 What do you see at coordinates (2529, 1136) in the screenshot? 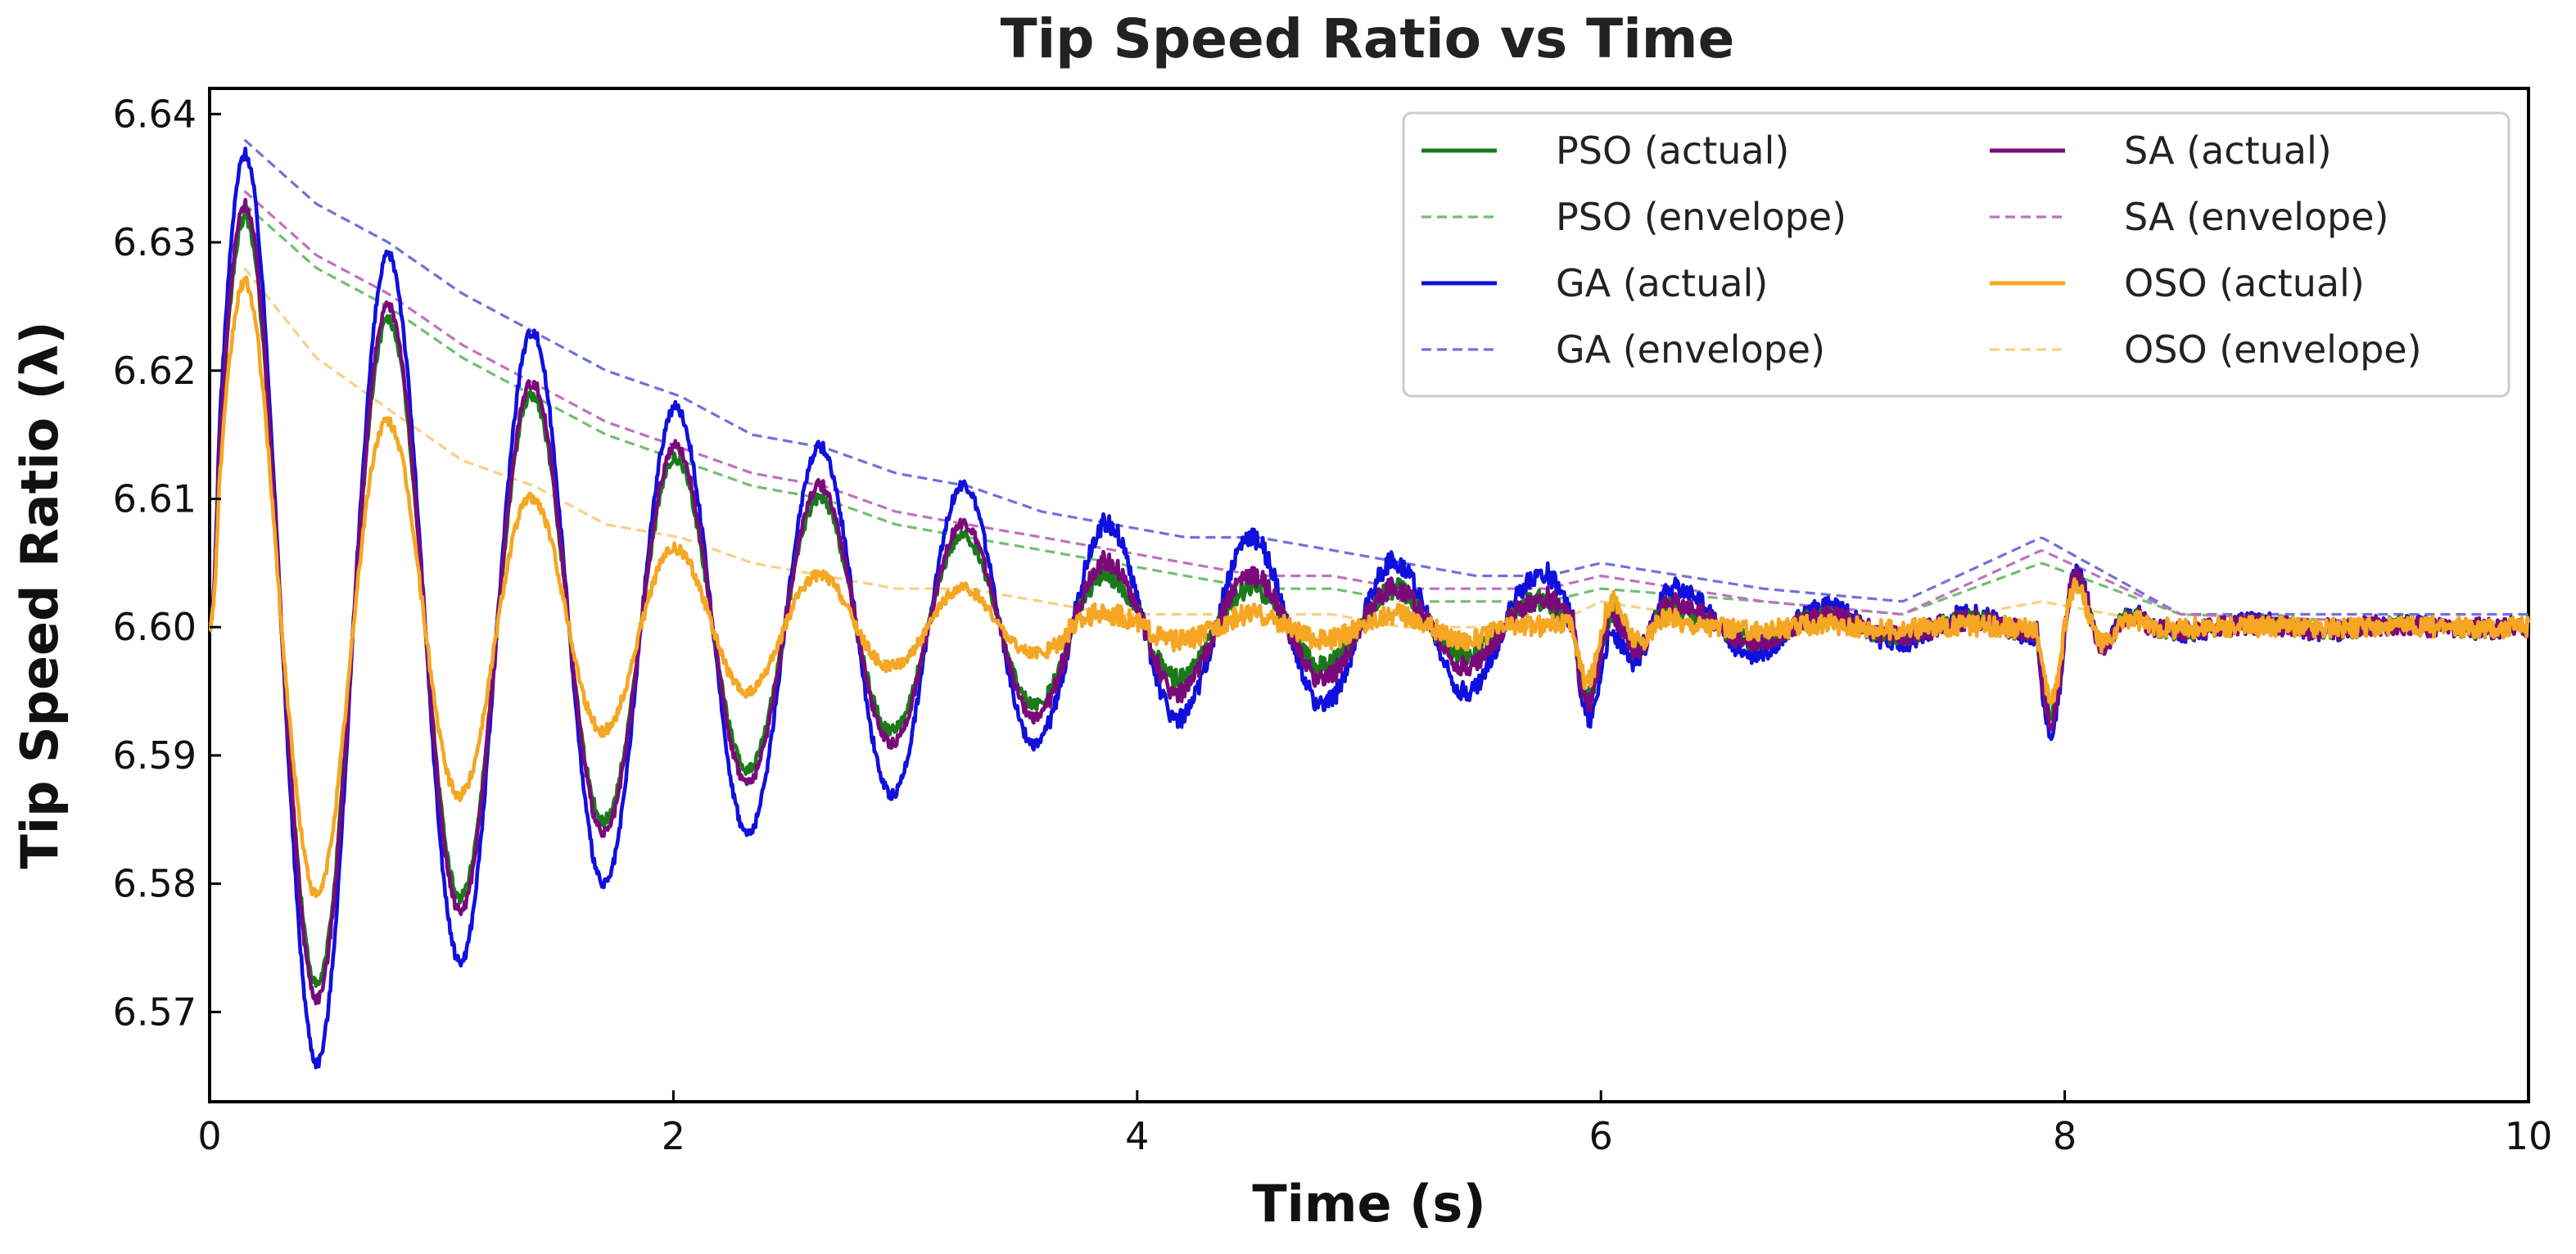
I see `x-tick-label: 10` at bounding box center [2529, 1136].